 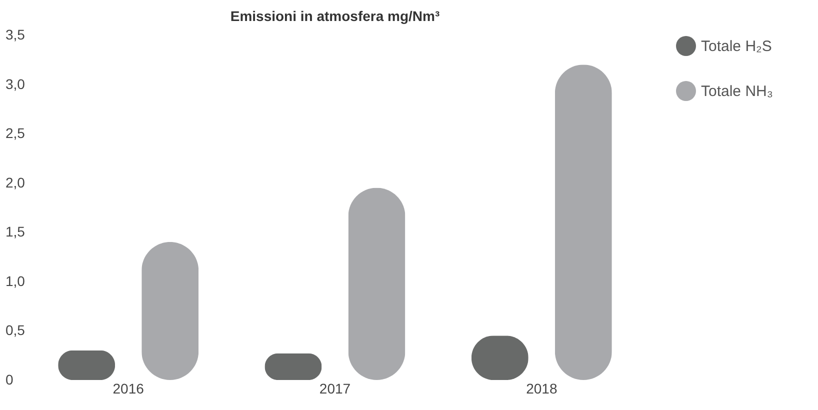 I want to click on x-tick-label: 2018, so click(x=542, y=388).